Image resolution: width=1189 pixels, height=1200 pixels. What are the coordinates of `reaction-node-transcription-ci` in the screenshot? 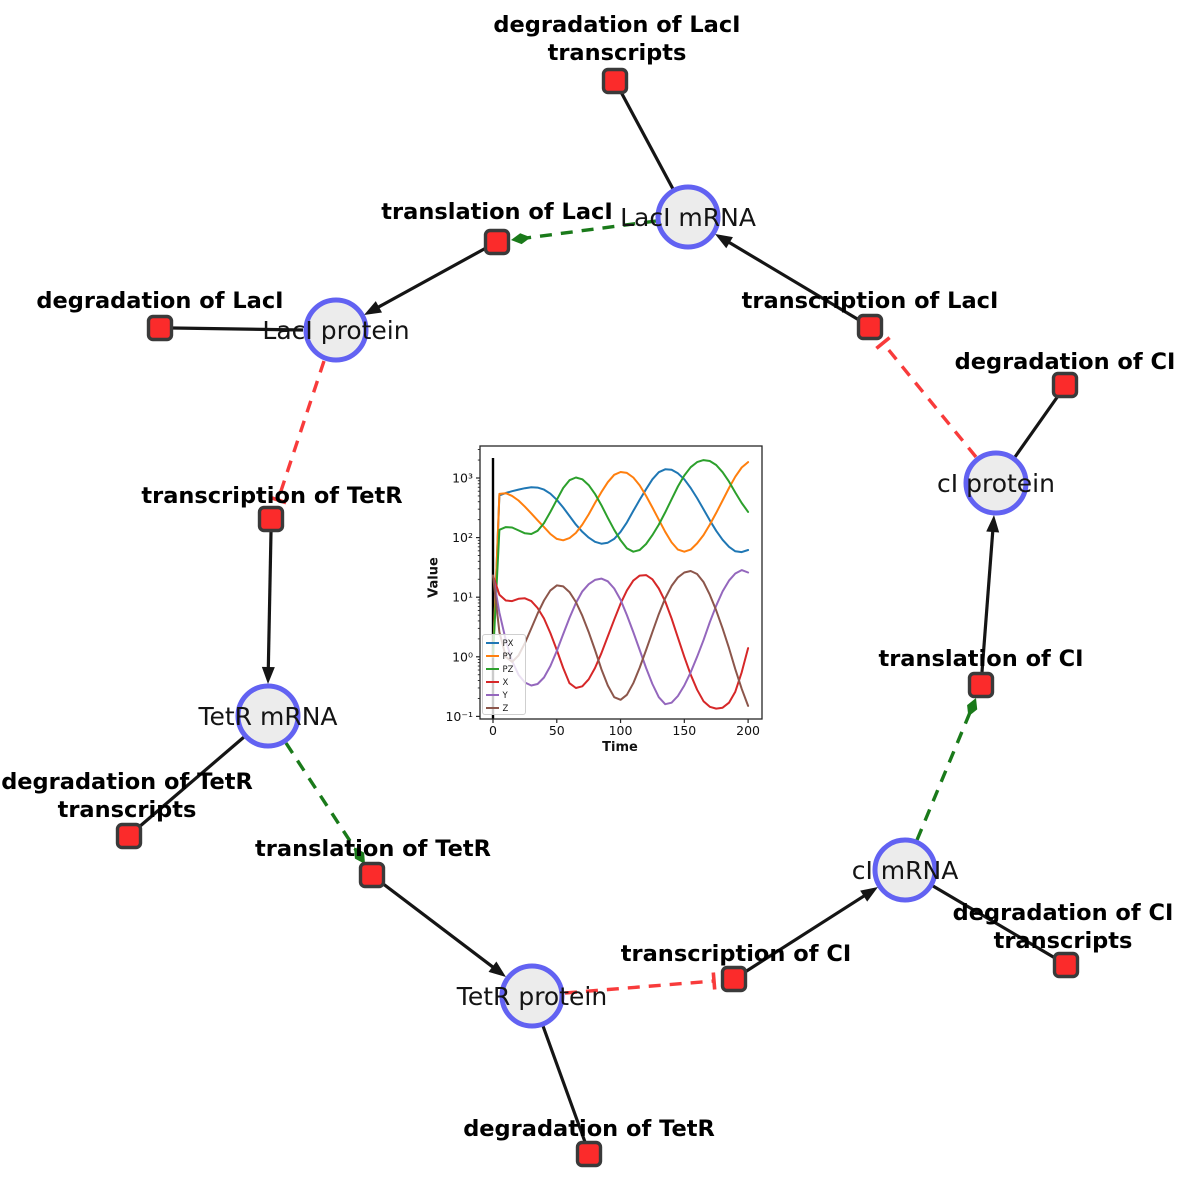 It's located at (734, 979).